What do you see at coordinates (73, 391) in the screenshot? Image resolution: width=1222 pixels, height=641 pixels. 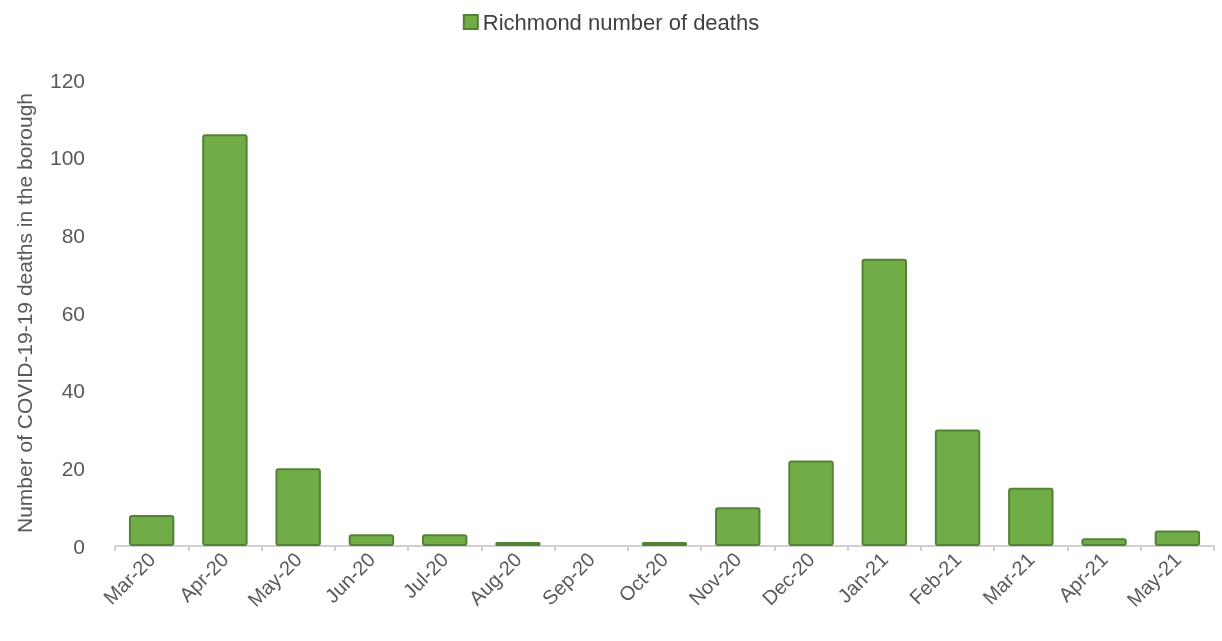 I see `y-tick-label: 40` at bounding box center [73, 391].